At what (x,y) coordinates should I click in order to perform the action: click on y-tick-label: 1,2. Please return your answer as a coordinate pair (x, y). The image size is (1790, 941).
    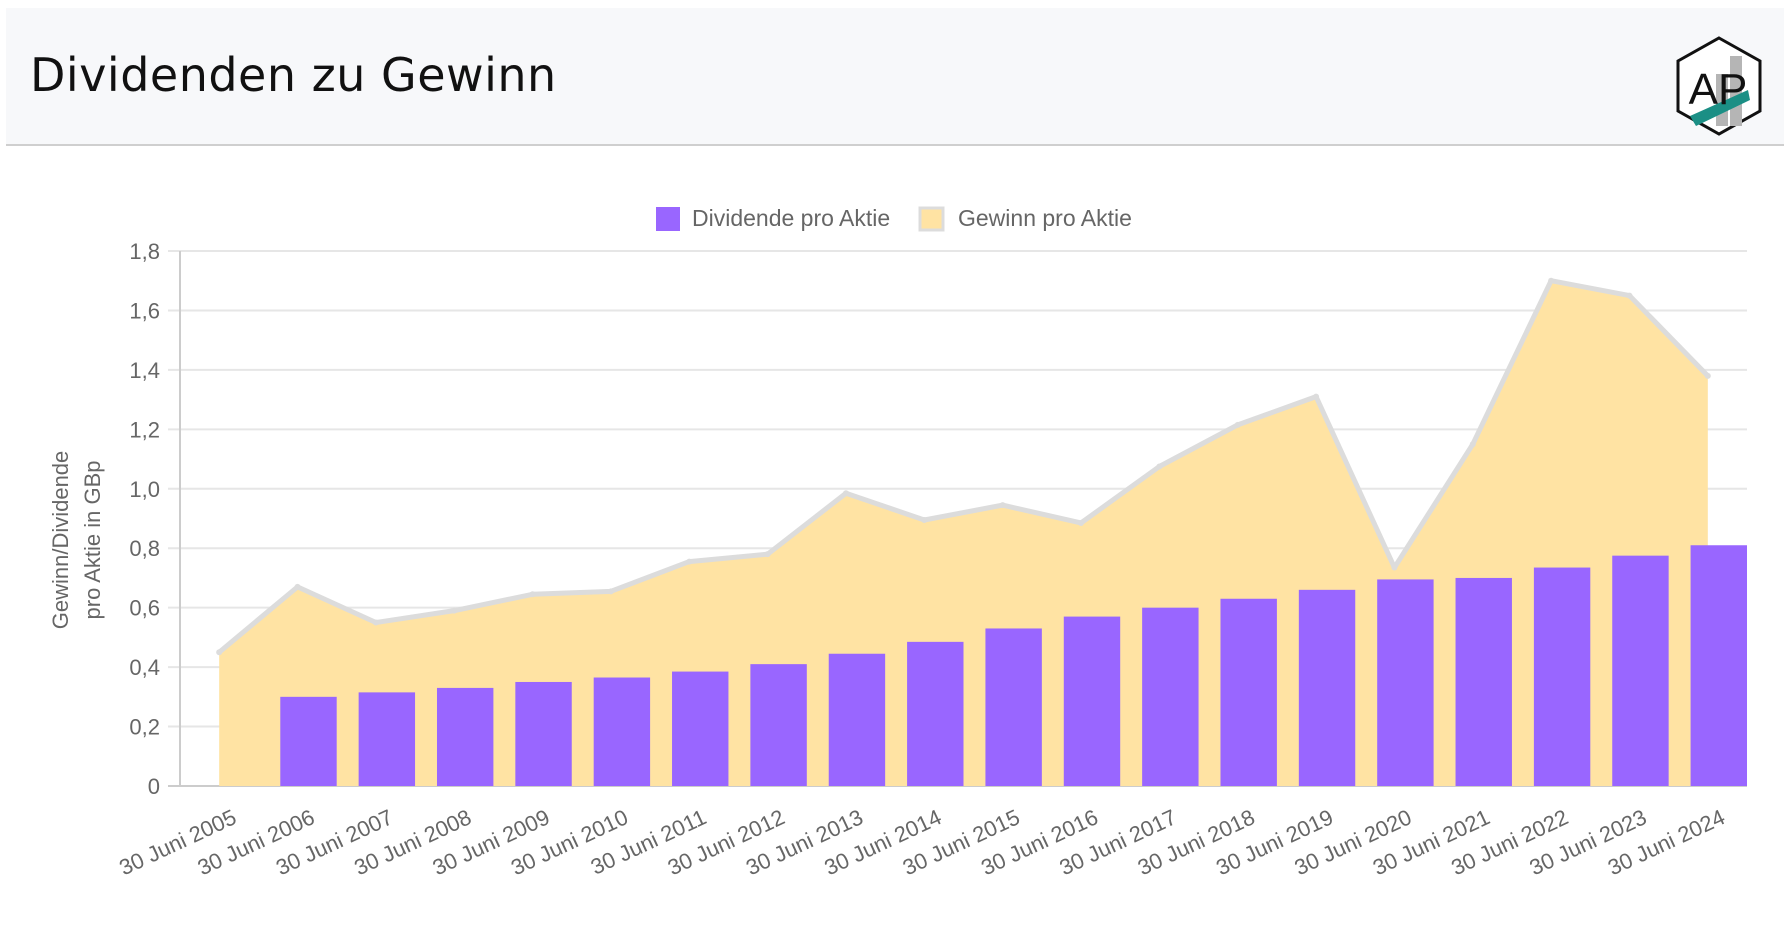
    Looking at the image, I should click on (144, 429).